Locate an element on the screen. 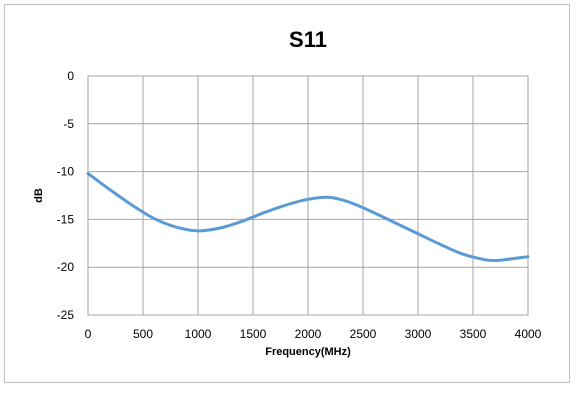 The height and width of the screenshot is (395, 579). y-tick-label: -25 is located at coordinates (66, 315).